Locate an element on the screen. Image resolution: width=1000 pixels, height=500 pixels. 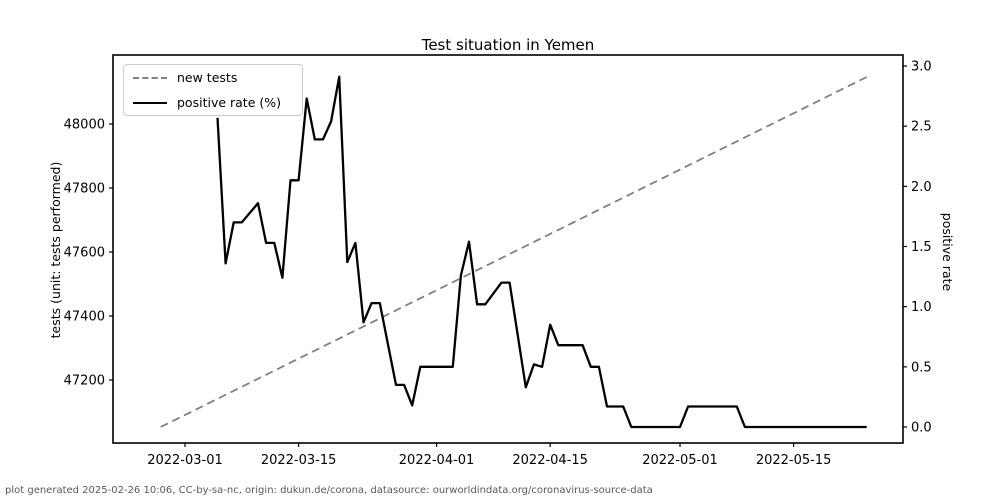
x-tick-label: 2022-05-15 is located at coordinates (794, 460).